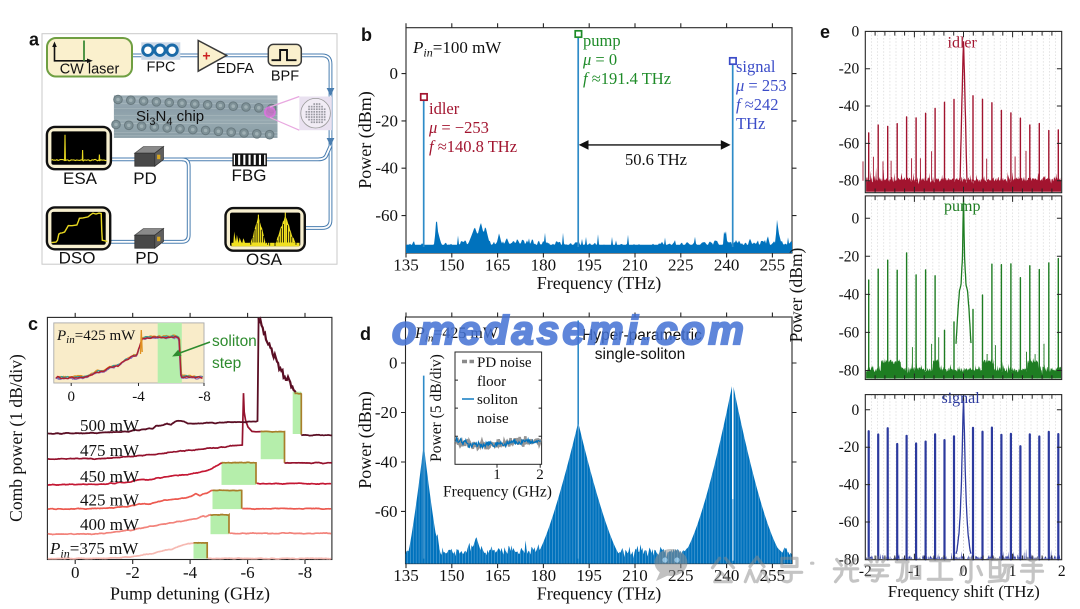 Image resolution: width=1080 pixels, height=609 pixels. I want to click on svg-text: Frequency (GHz), so click(497, 492).